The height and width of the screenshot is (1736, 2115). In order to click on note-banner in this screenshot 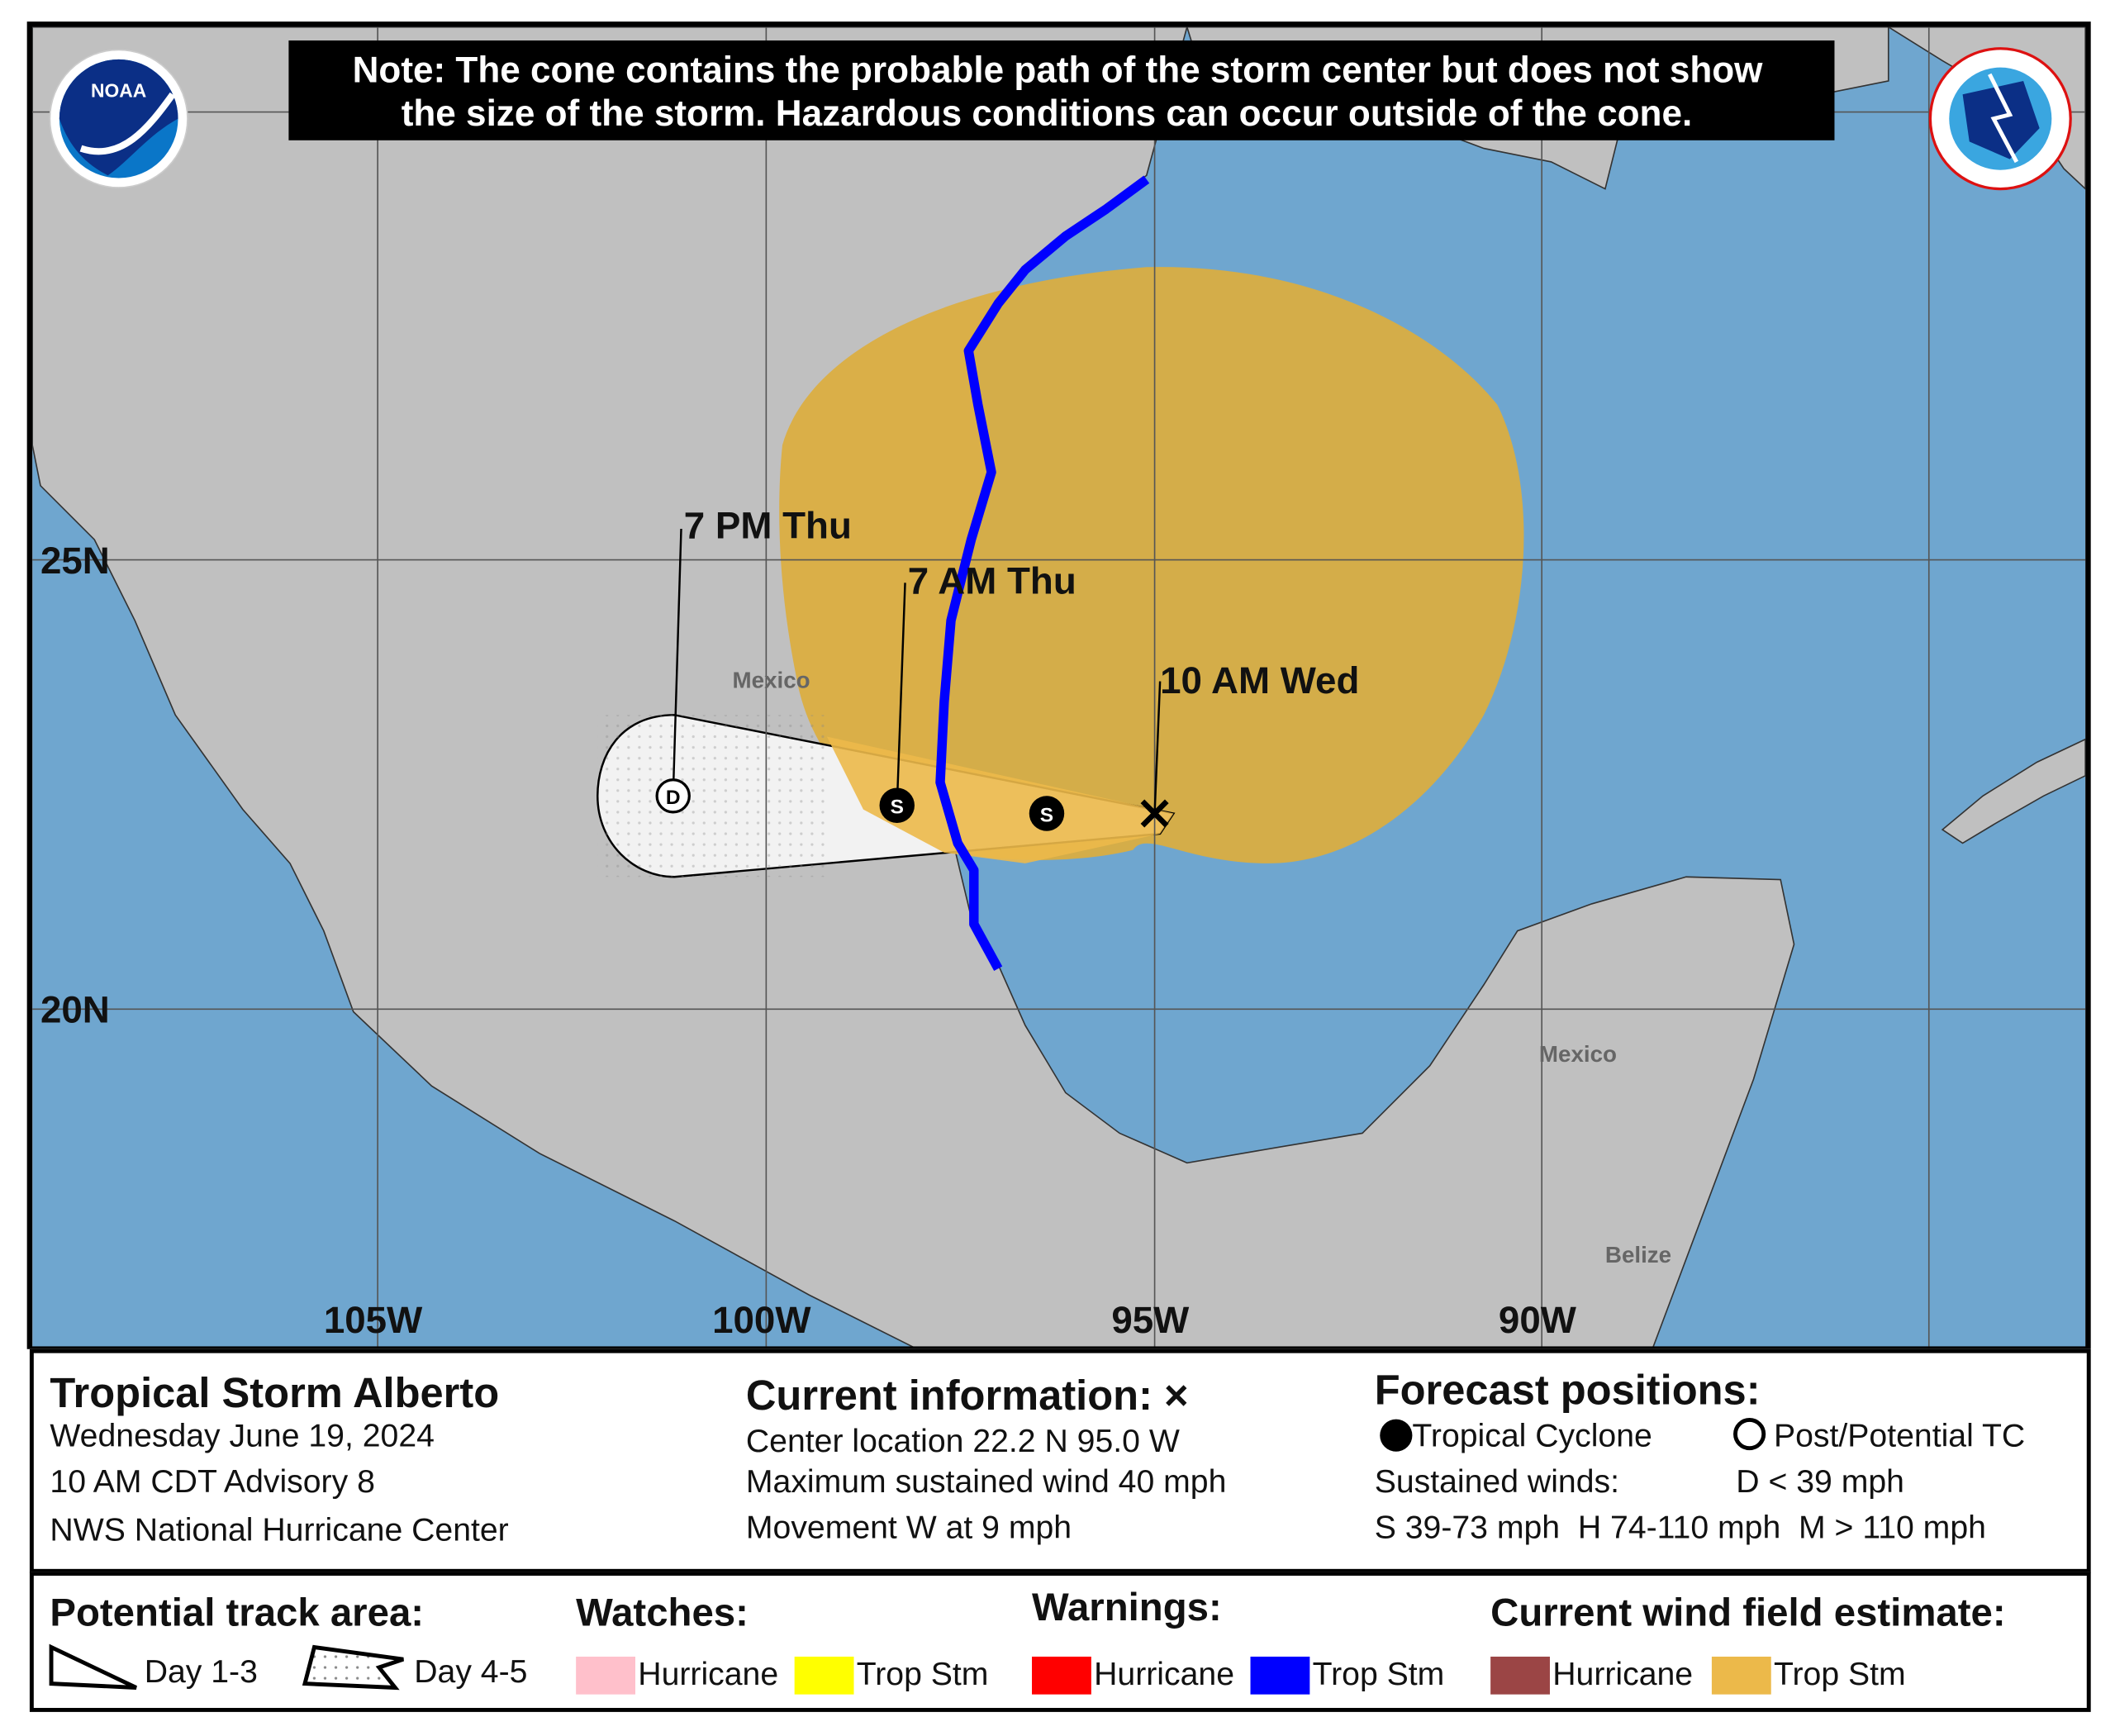, I will do `click(1061, 90)`.